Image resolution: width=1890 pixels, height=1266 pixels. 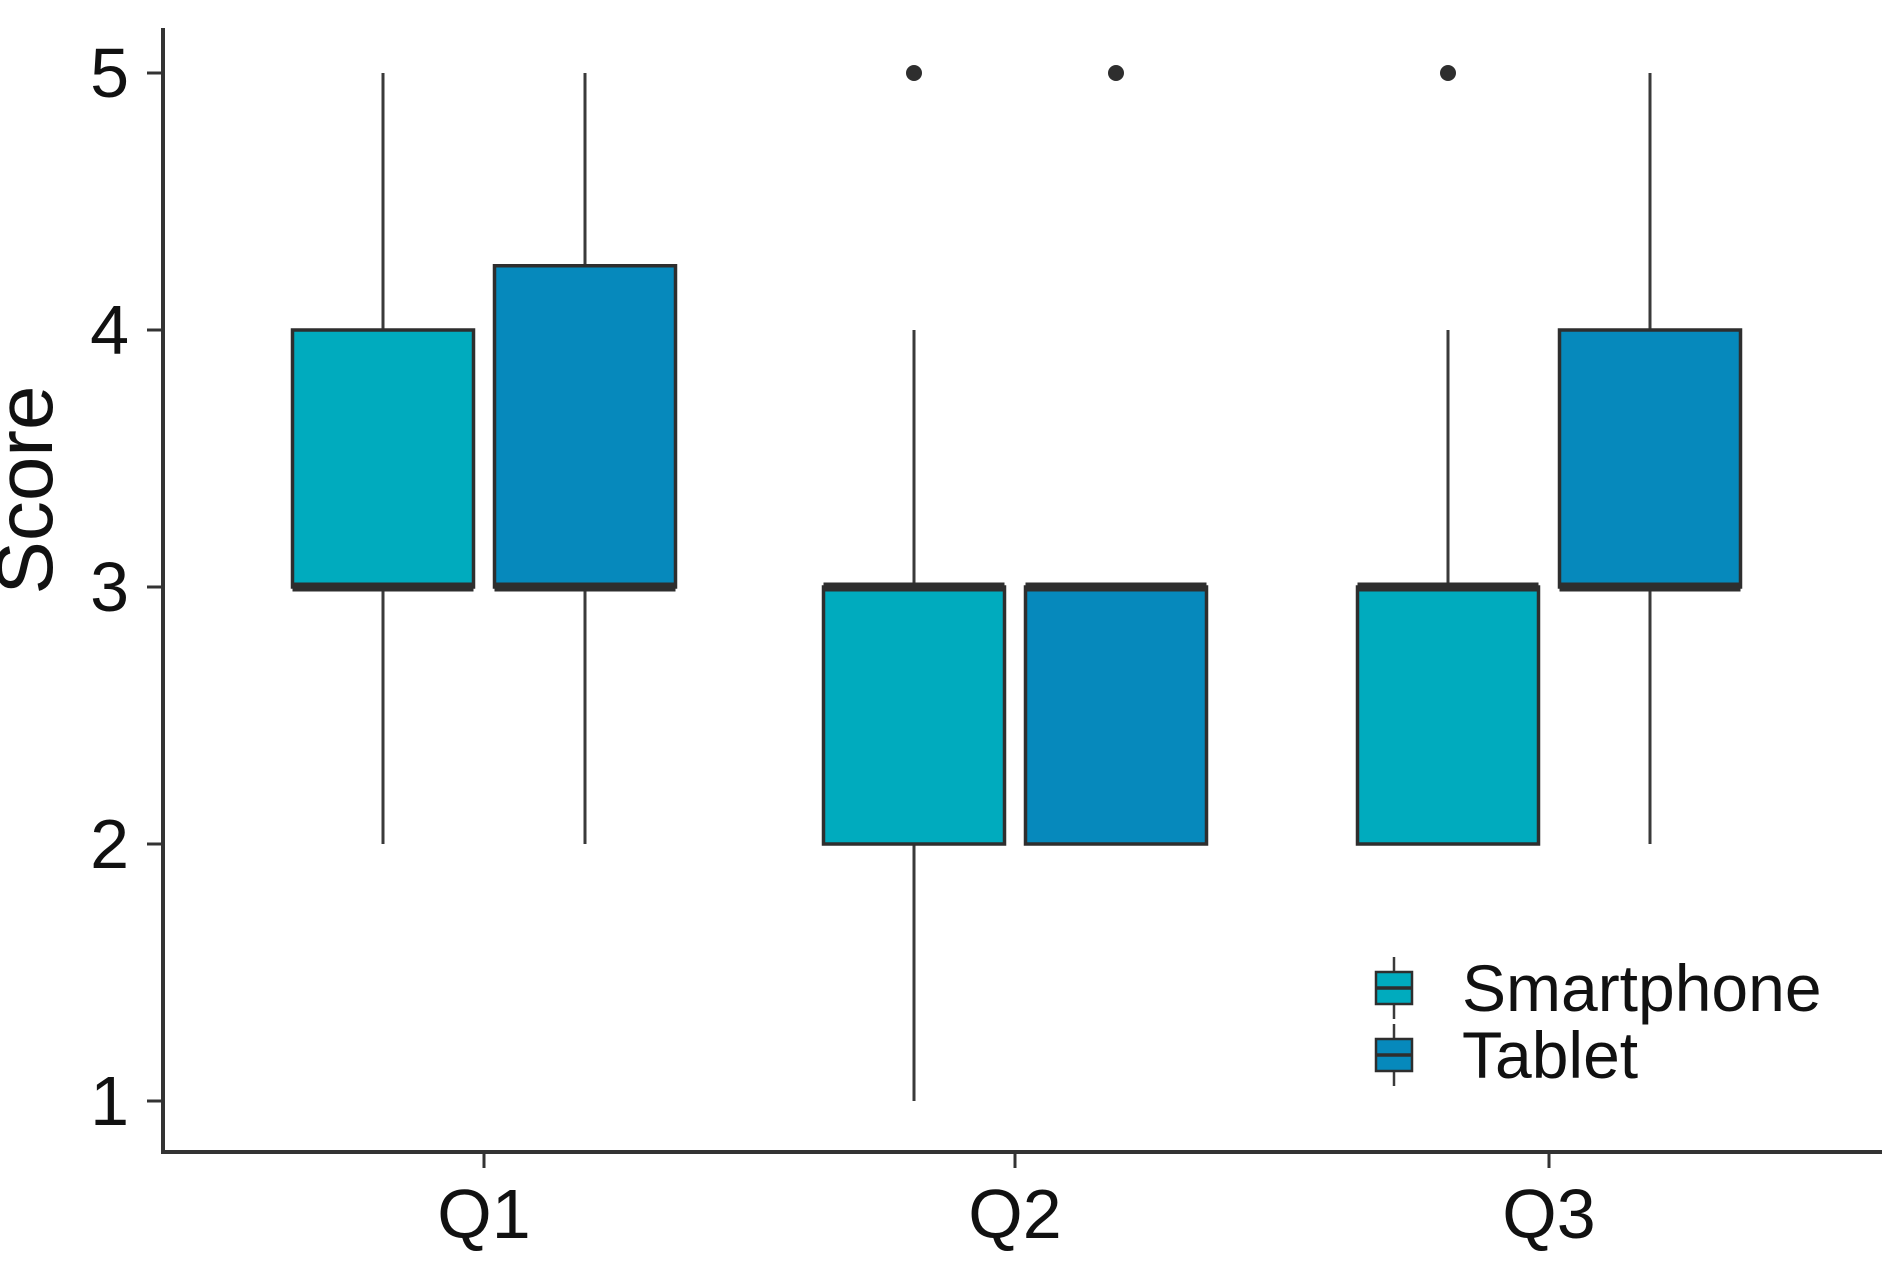 What do you see at coordinates (1642, 988) in the screenshot?
I see `legend-label: Smartphone` at bounding box center [1642, 988].